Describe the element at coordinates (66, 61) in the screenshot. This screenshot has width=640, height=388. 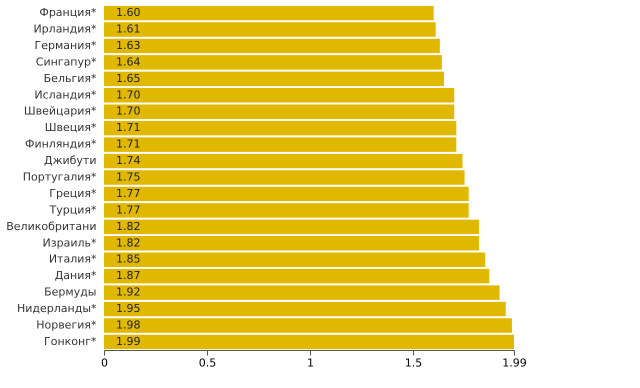
I see `y-tick-label: Сингапур*` at that location.